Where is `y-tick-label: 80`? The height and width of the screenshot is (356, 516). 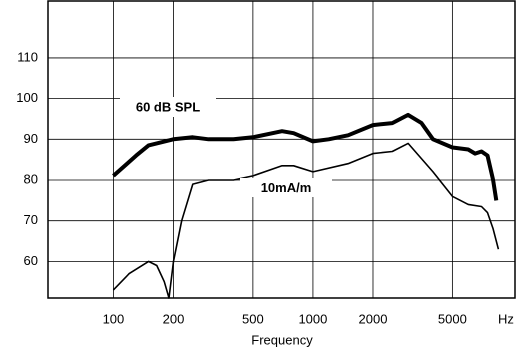 y-tick-label: 80 is located at coordinates (31, 178).